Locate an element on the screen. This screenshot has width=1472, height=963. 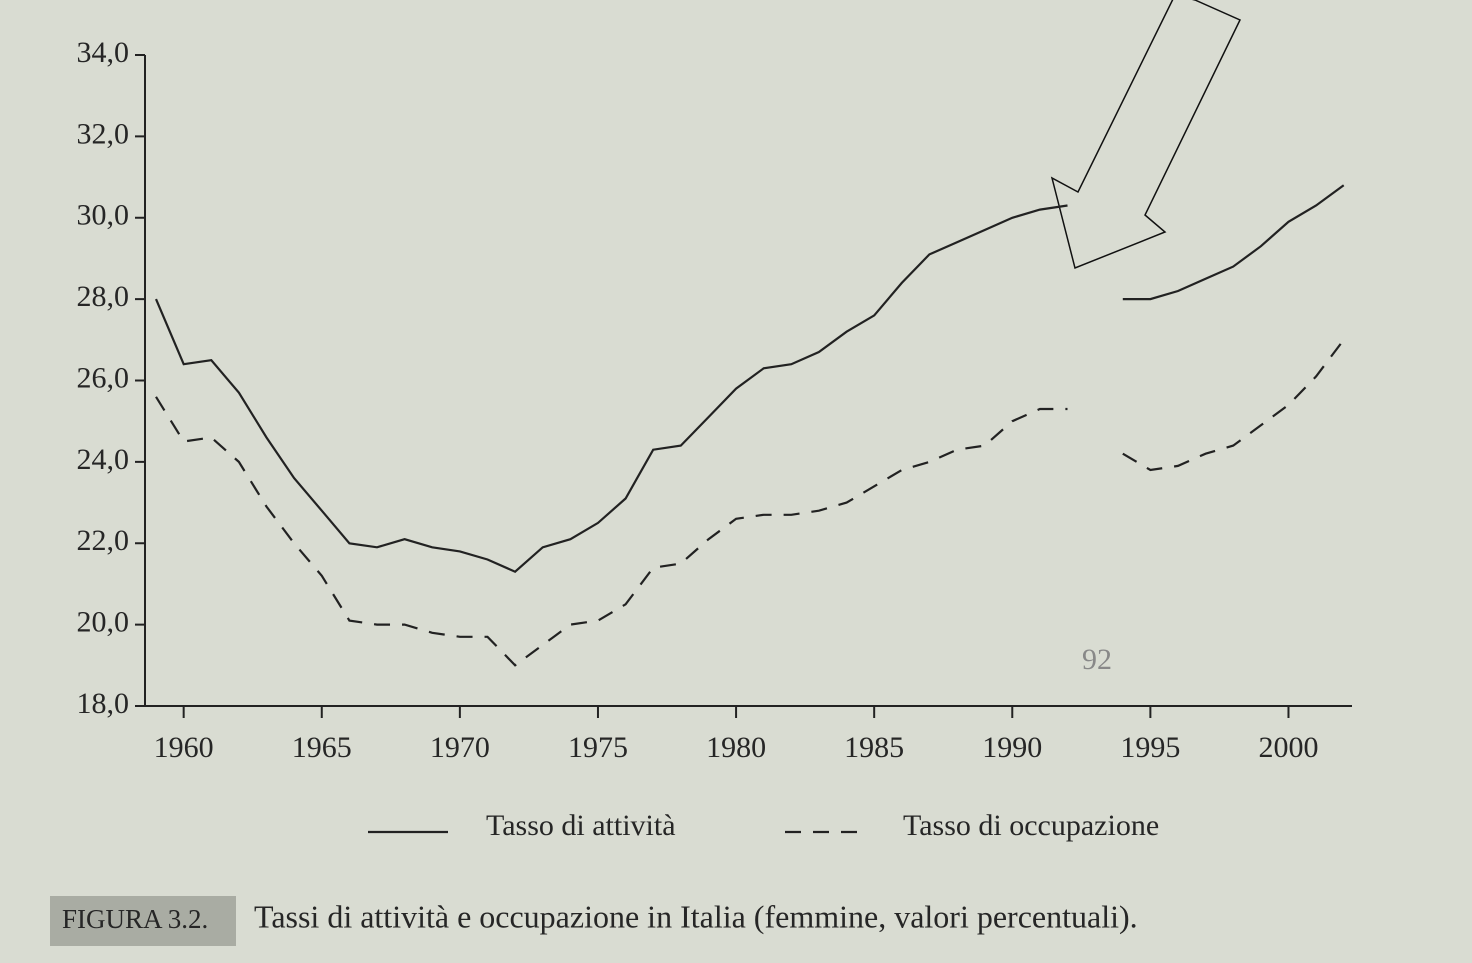
y-tick-label: 22,0 is located at coordinates (103, 540).